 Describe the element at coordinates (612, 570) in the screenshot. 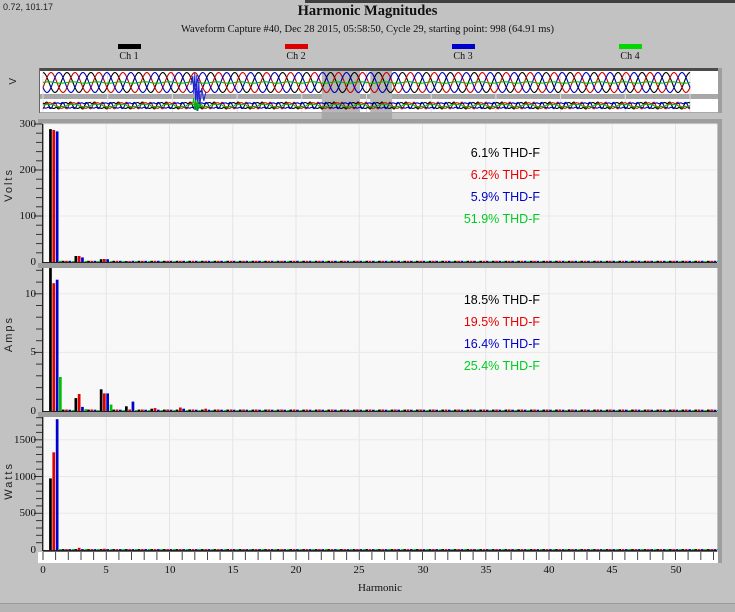

I see `harmonic-xtick-label: 45` at that location.